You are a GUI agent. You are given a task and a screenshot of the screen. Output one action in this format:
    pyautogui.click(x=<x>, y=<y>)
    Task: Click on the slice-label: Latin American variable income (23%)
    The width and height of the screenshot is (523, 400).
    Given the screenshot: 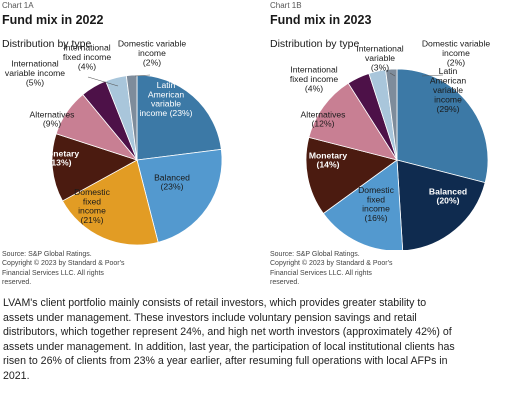 What is the action you would take?
    pyautogui.click(x=165, y=99)
    